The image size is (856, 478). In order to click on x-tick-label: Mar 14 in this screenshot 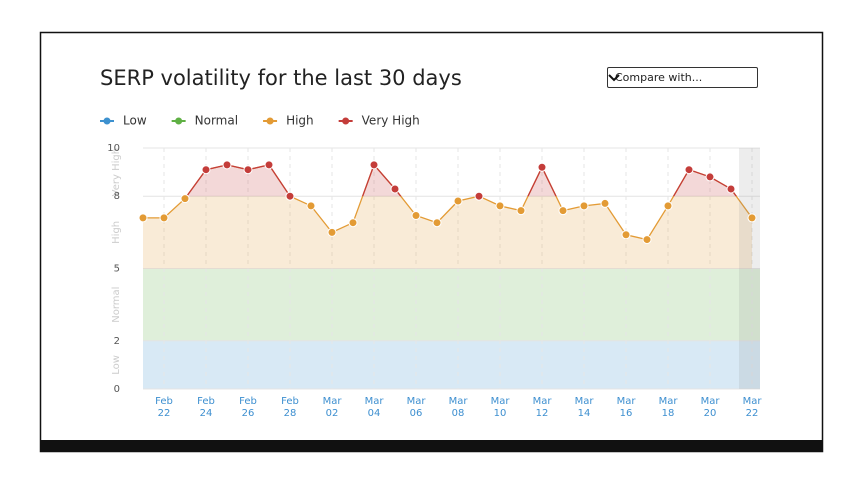, I will do `click(584, 407)`.